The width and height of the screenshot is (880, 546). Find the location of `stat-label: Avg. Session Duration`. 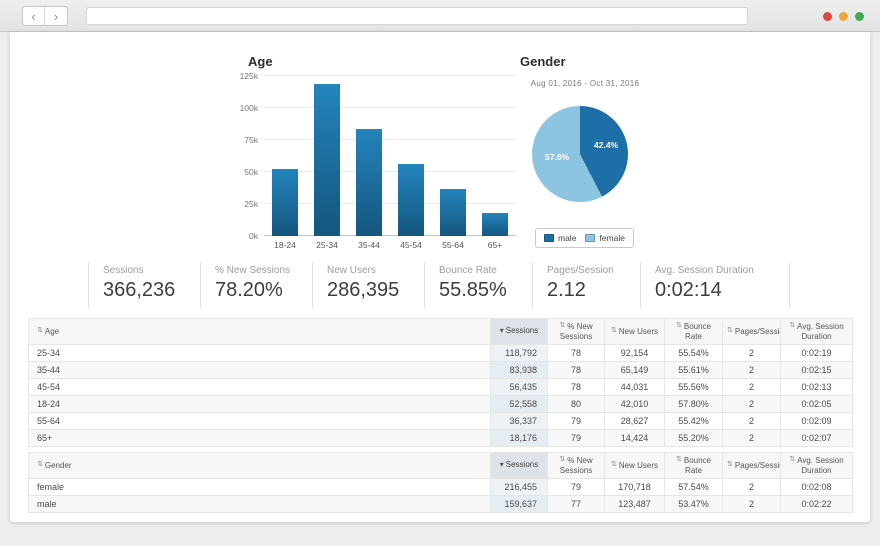

stat-label: Avg. Session Duration is located at coordinates (704, 270).